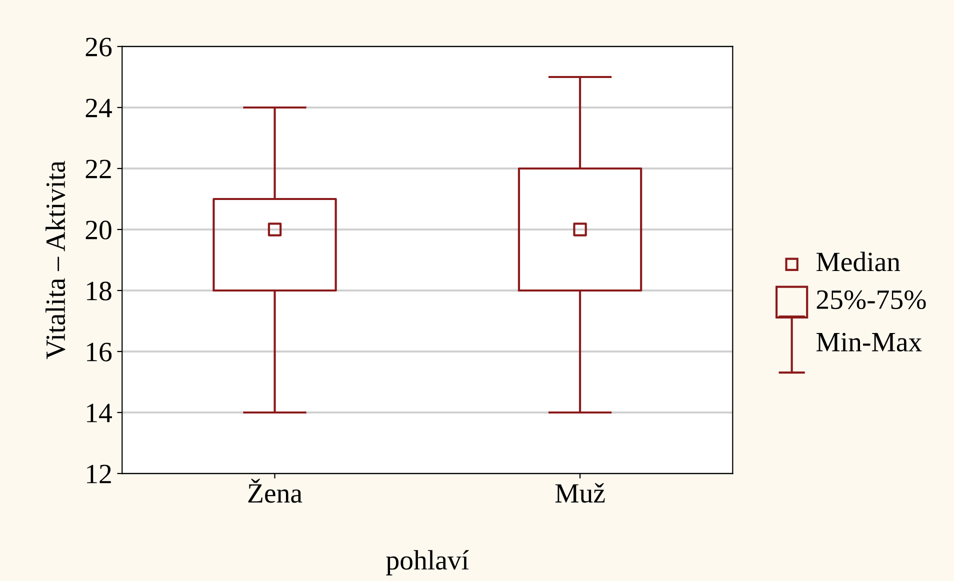 This screenshot has height=581, width=954. What do you see at coordinates (580, 493) in the screenshot?
I see `x-tick-label: Muž` at bounding box center [580, 493].